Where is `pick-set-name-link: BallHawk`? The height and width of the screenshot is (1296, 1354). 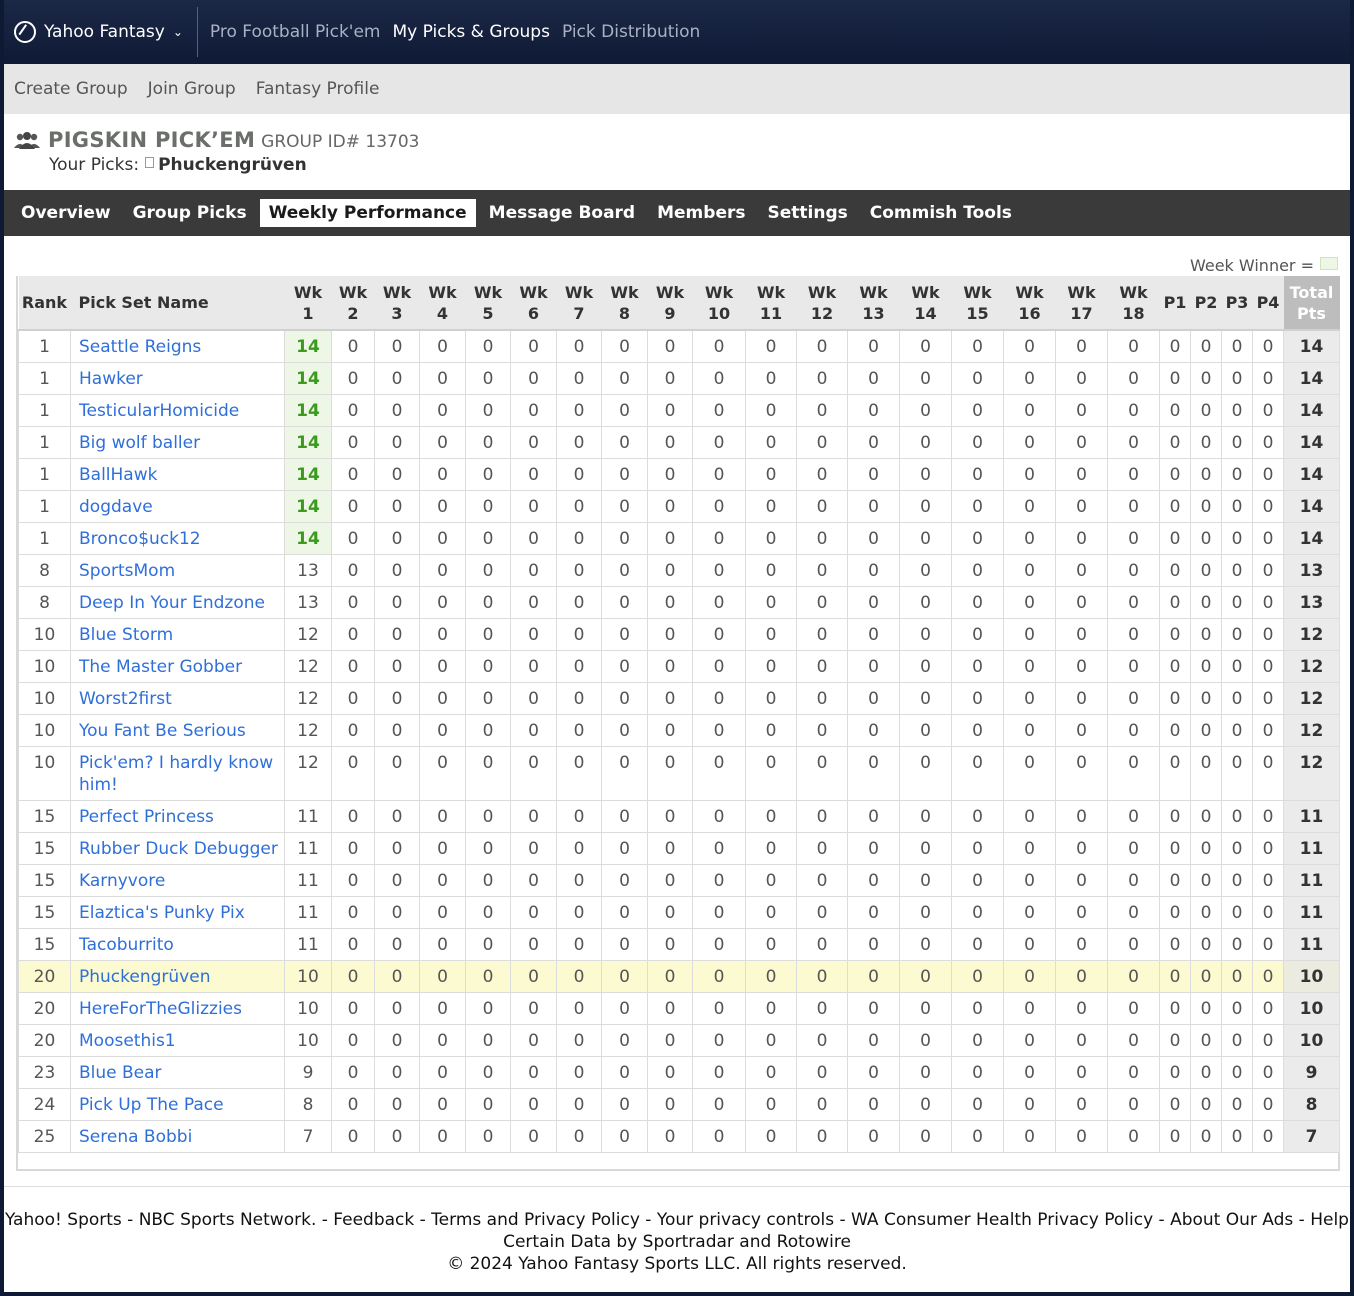 pick-set-name-link: BallHawk is located at coordinates (177, 474).